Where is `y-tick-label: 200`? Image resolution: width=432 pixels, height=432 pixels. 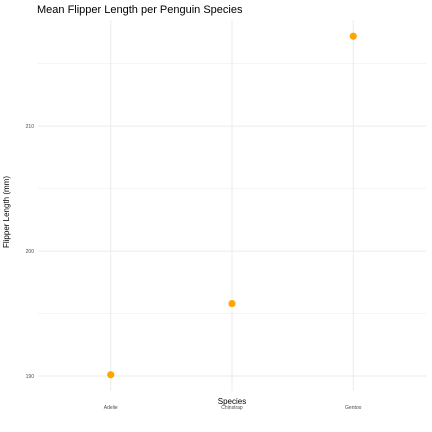 y-tick-label: 200 is located at coordinates (30, 252).